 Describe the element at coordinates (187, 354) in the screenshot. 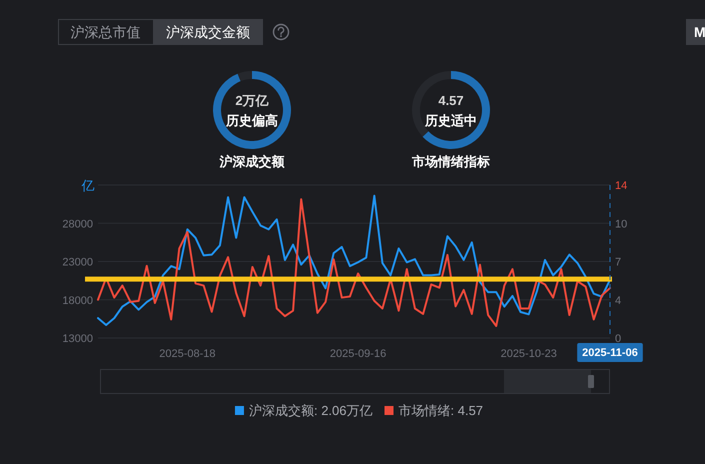

I see `x-tick-label: 2025-08-18` at that location.